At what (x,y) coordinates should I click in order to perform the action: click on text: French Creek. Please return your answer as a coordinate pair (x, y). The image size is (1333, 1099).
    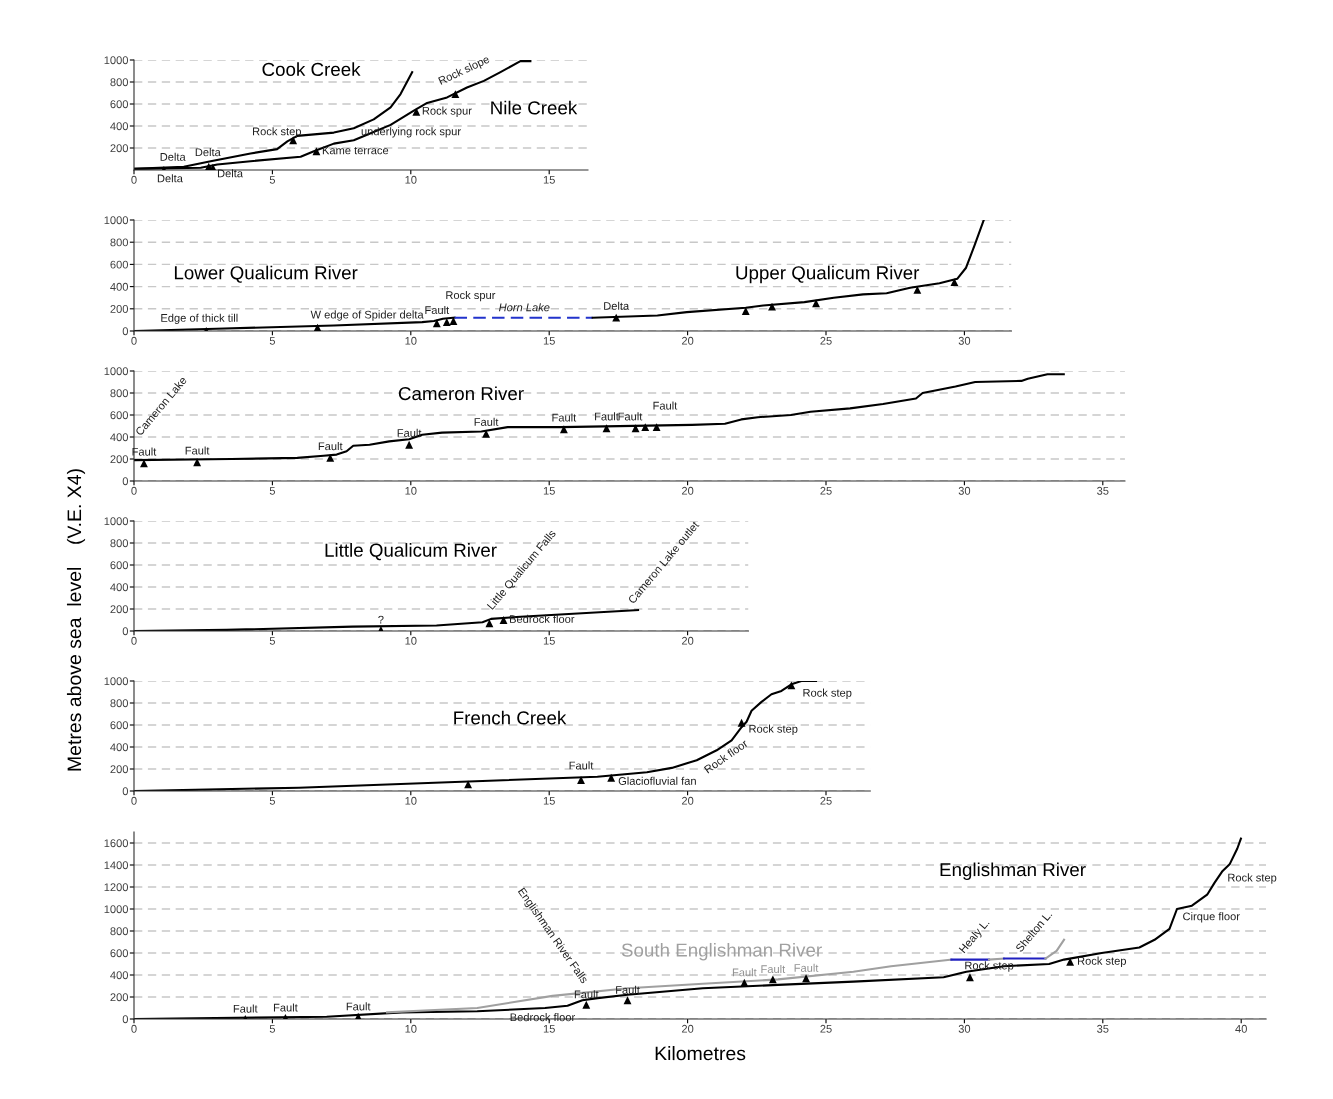
    Looking at the image, I should click on (510, 717).